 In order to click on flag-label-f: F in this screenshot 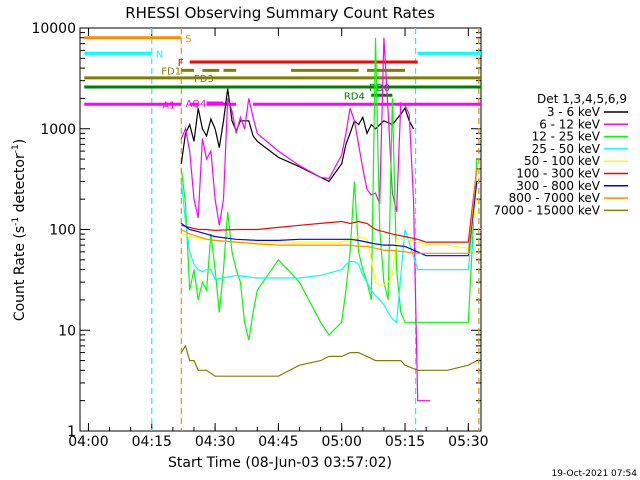, I will do `click(181, 63)`.